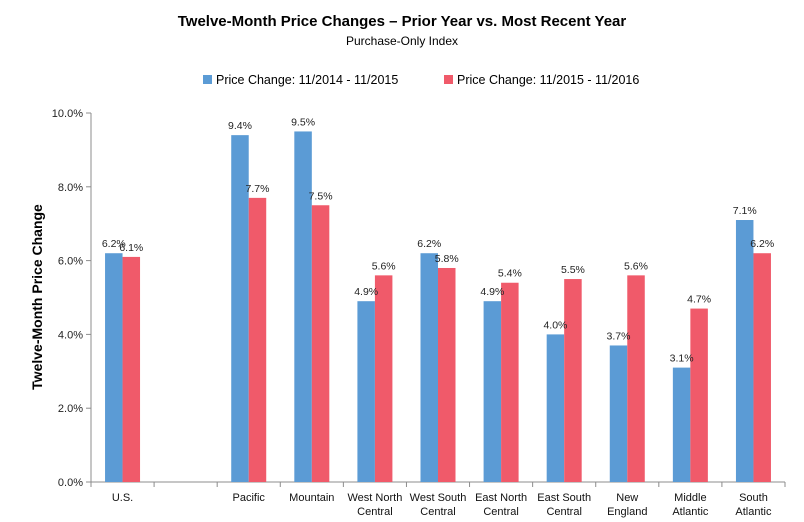  What do you see at coordinates (627, 498) in the screenshot?
I see `x-tick-label: New` at bounding box center [627, 498].